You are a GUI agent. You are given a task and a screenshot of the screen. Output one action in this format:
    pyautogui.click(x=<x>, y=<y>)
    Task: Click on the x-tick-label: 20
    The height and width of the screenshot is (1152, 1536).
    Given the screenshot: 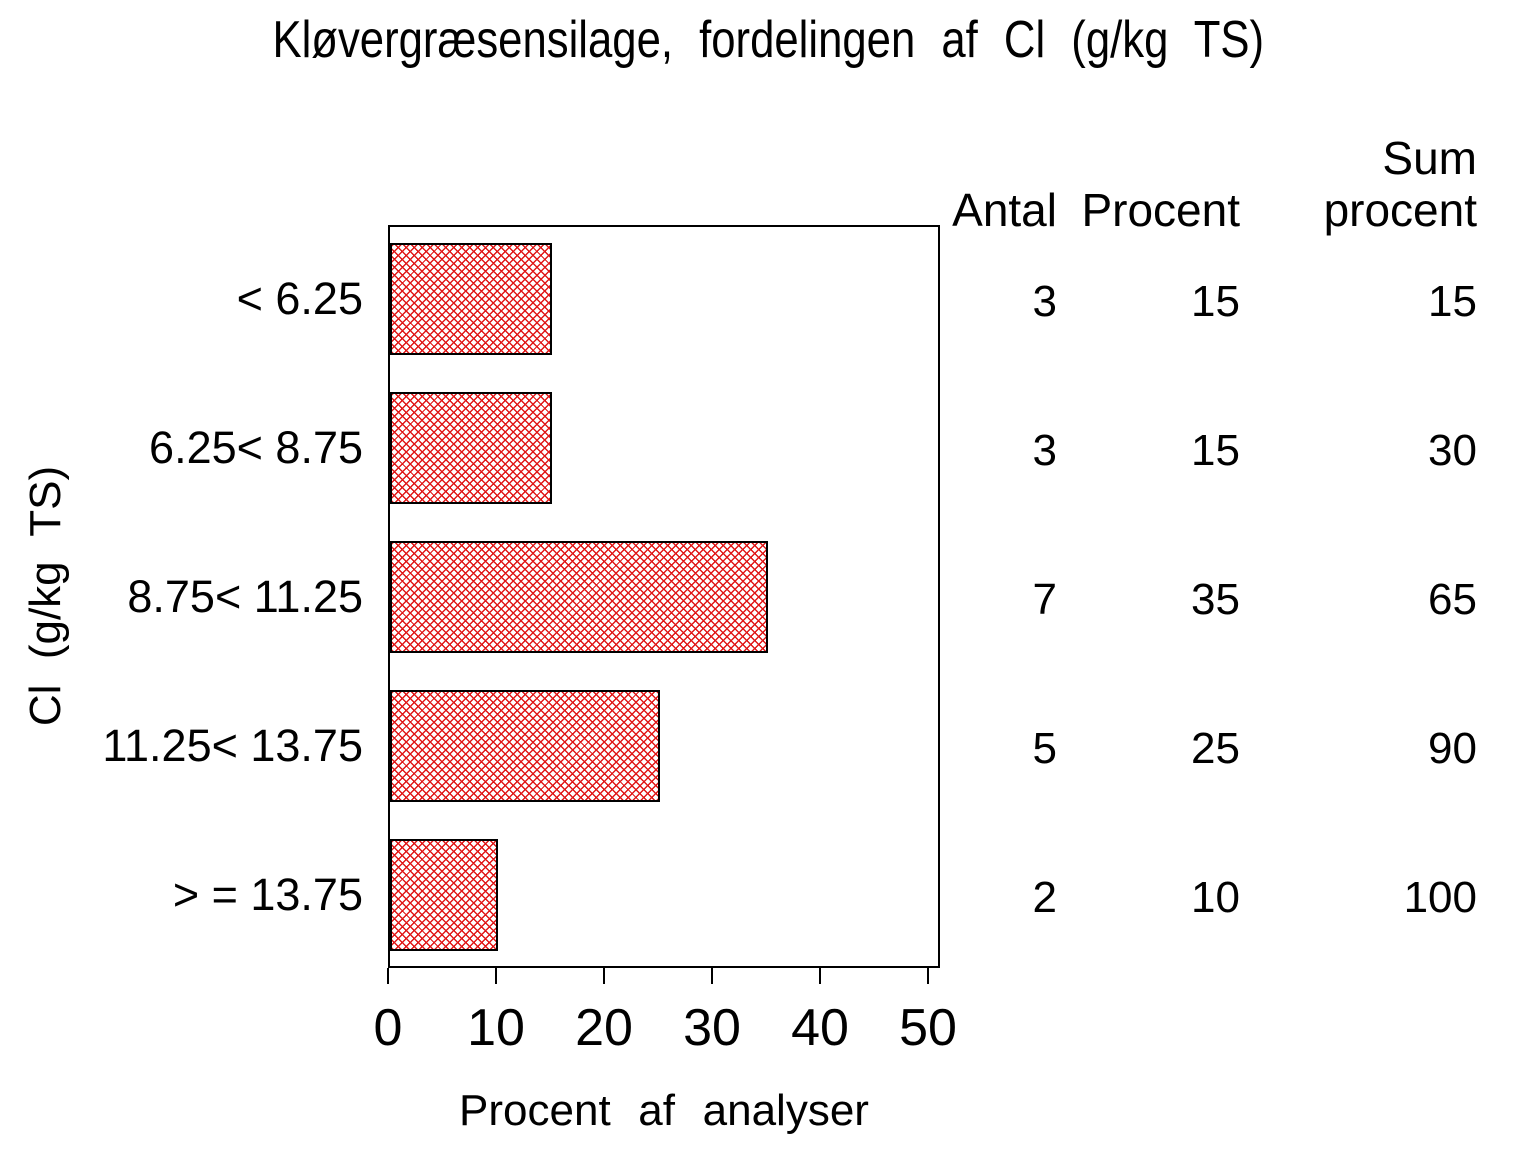 What is the action you would take?
    pyautogui.click(x=604, y=1028)
    